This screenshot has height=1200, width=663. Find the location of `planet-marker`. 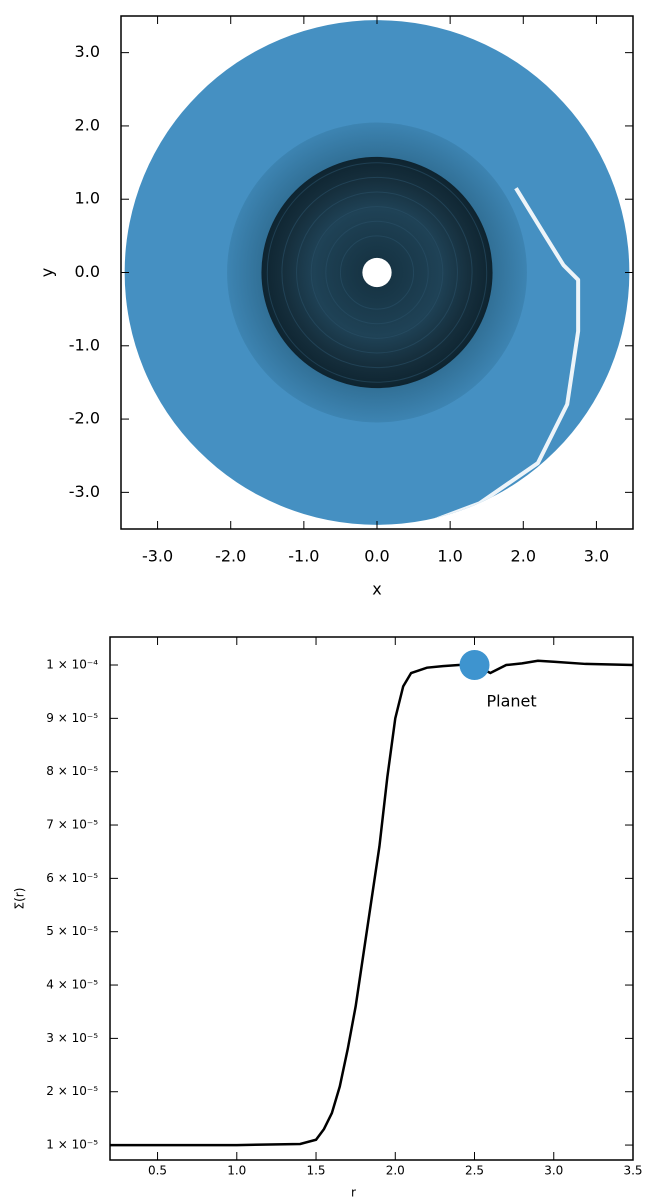

planet-marker is located at coordinates (474, 665).